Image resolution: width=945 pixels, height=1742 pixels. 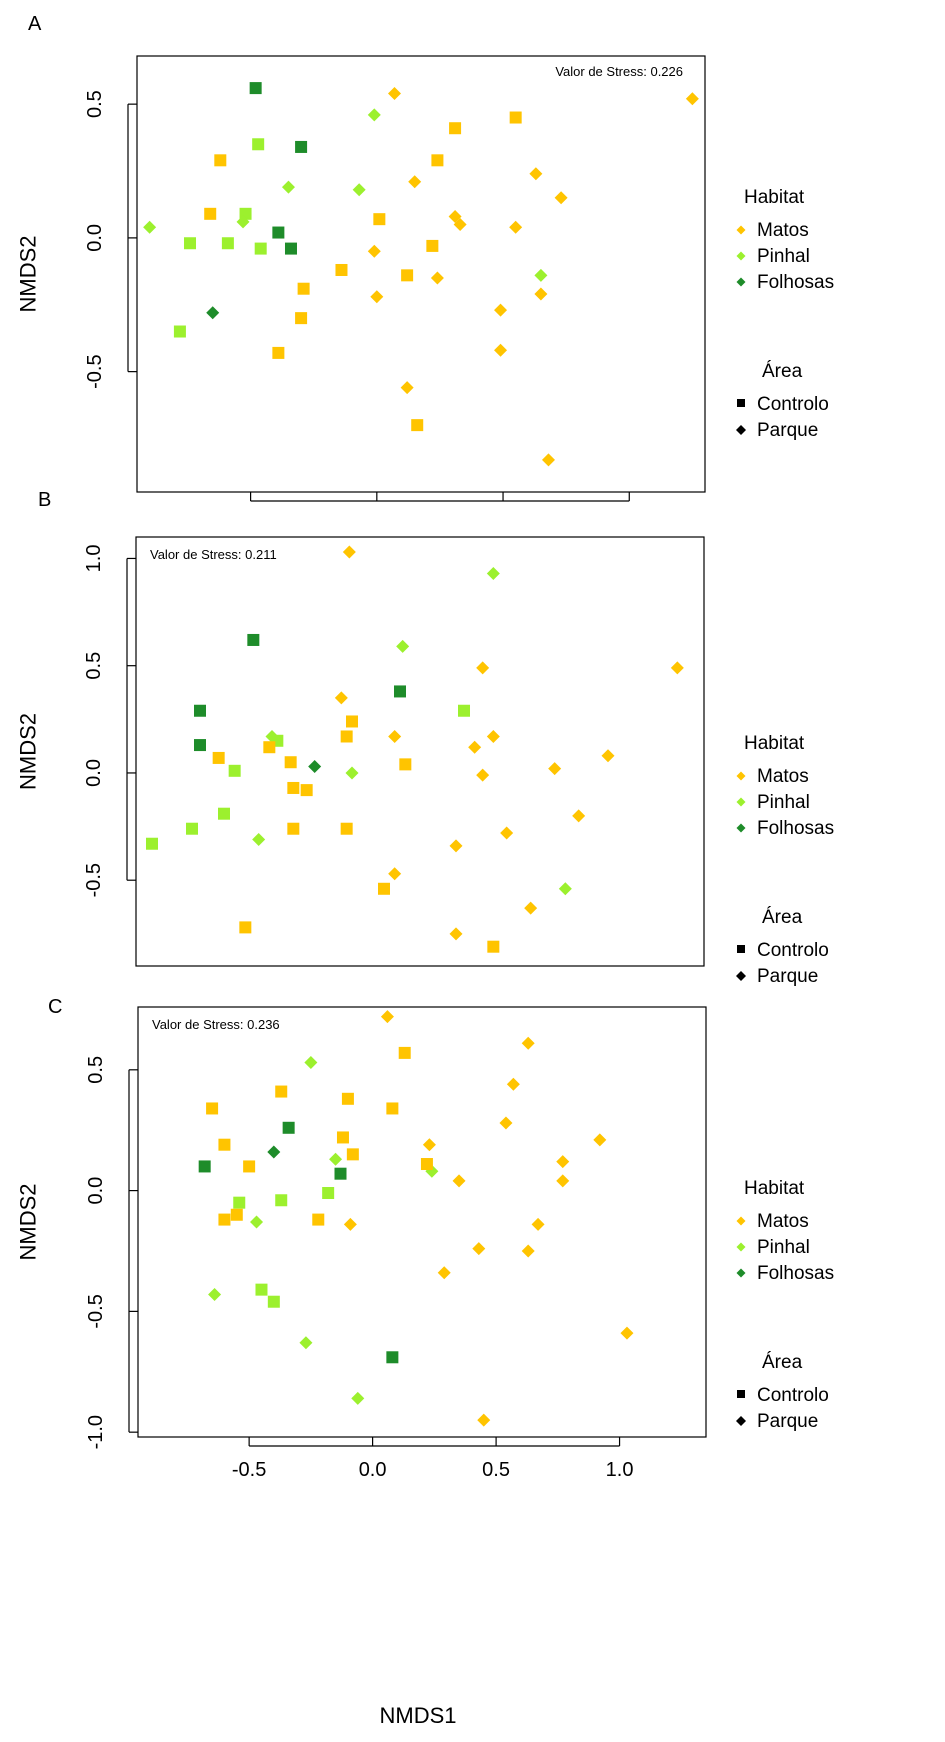 What do you see at coordinates (619, 71) in the screenshot?
I see `stress-label: Valor de Stress: 0.226` at bounding box center [619, 71].